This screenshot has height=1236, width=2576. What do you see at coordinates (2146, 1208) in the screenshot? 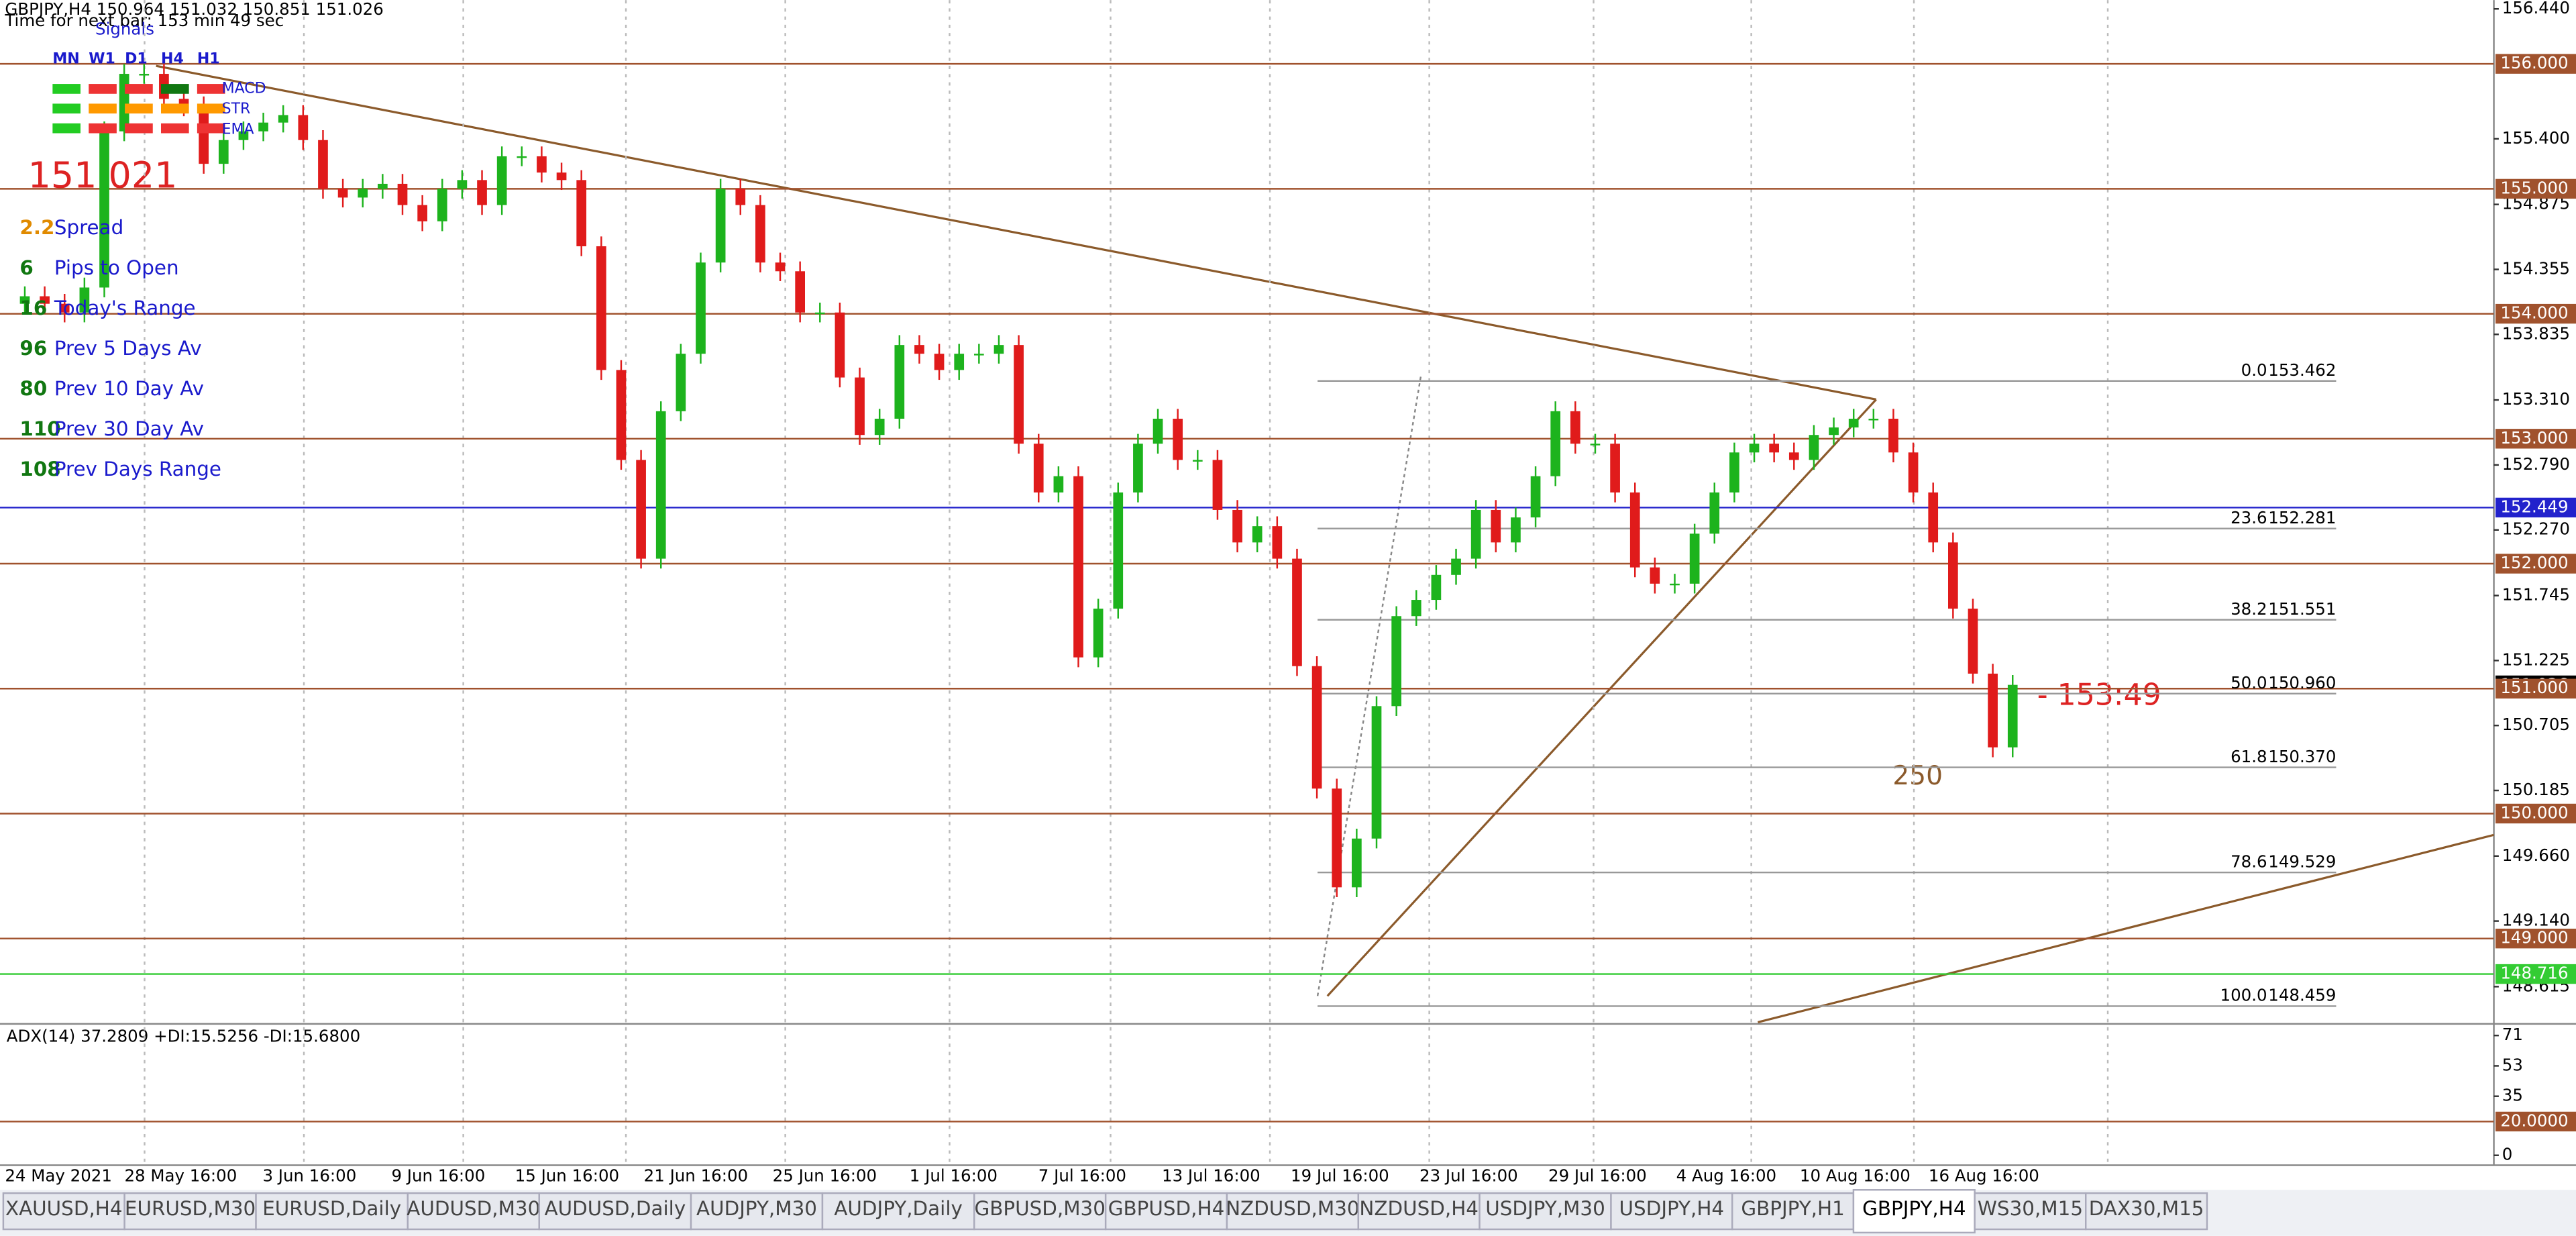
I see `tab-label: DAX30,M15` at bounding box center [2146, 1208].